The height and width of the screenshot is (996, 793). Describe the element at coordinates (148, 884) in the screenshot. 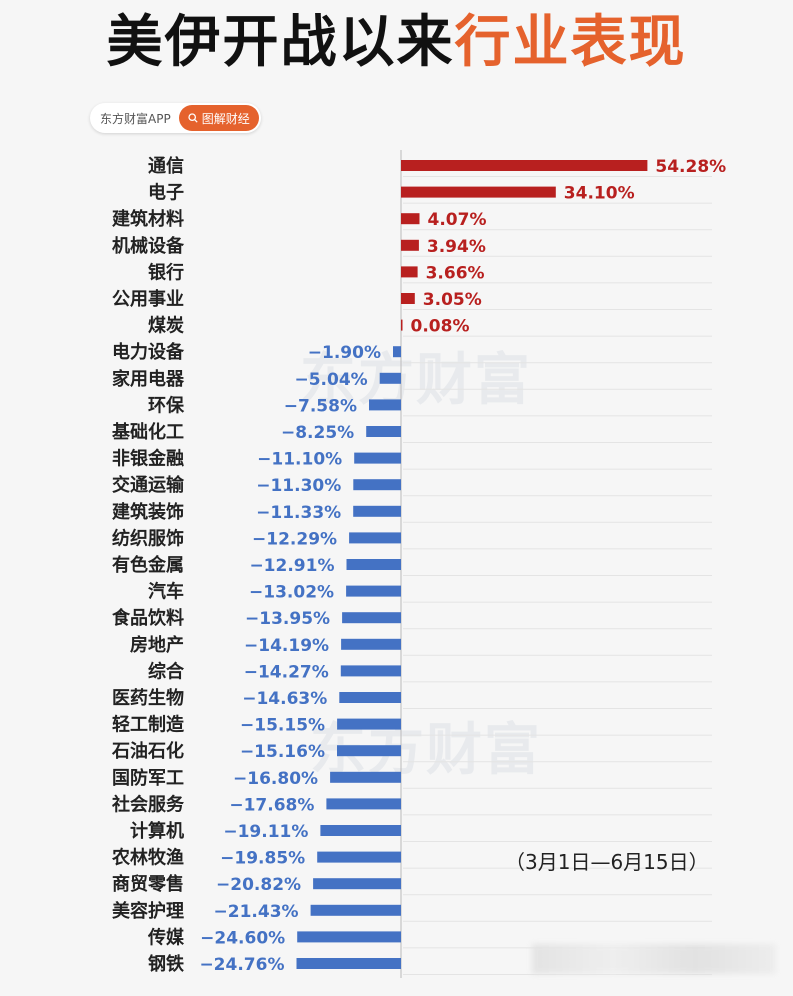

I see `category-label-27: 商贸零售` at that location.